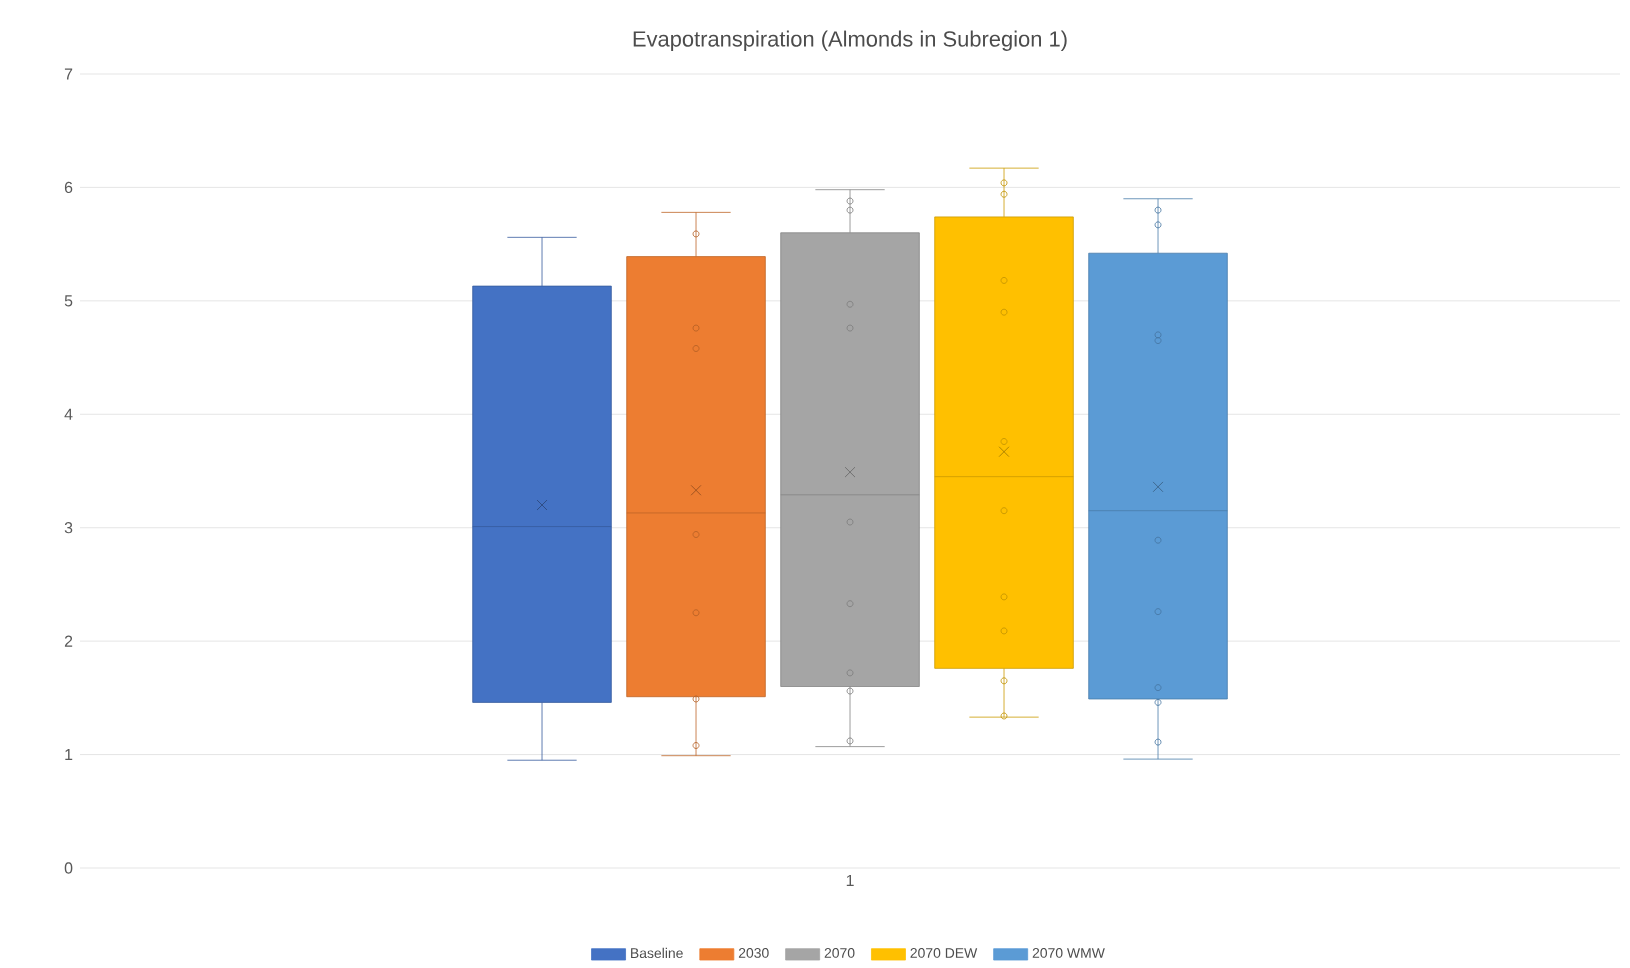 Image resolution: width=1630 pixels, height=968 pixels. I want to click on chart-title: Evapotranspiration (Almonds in Subregion 1), so click(850, 40).